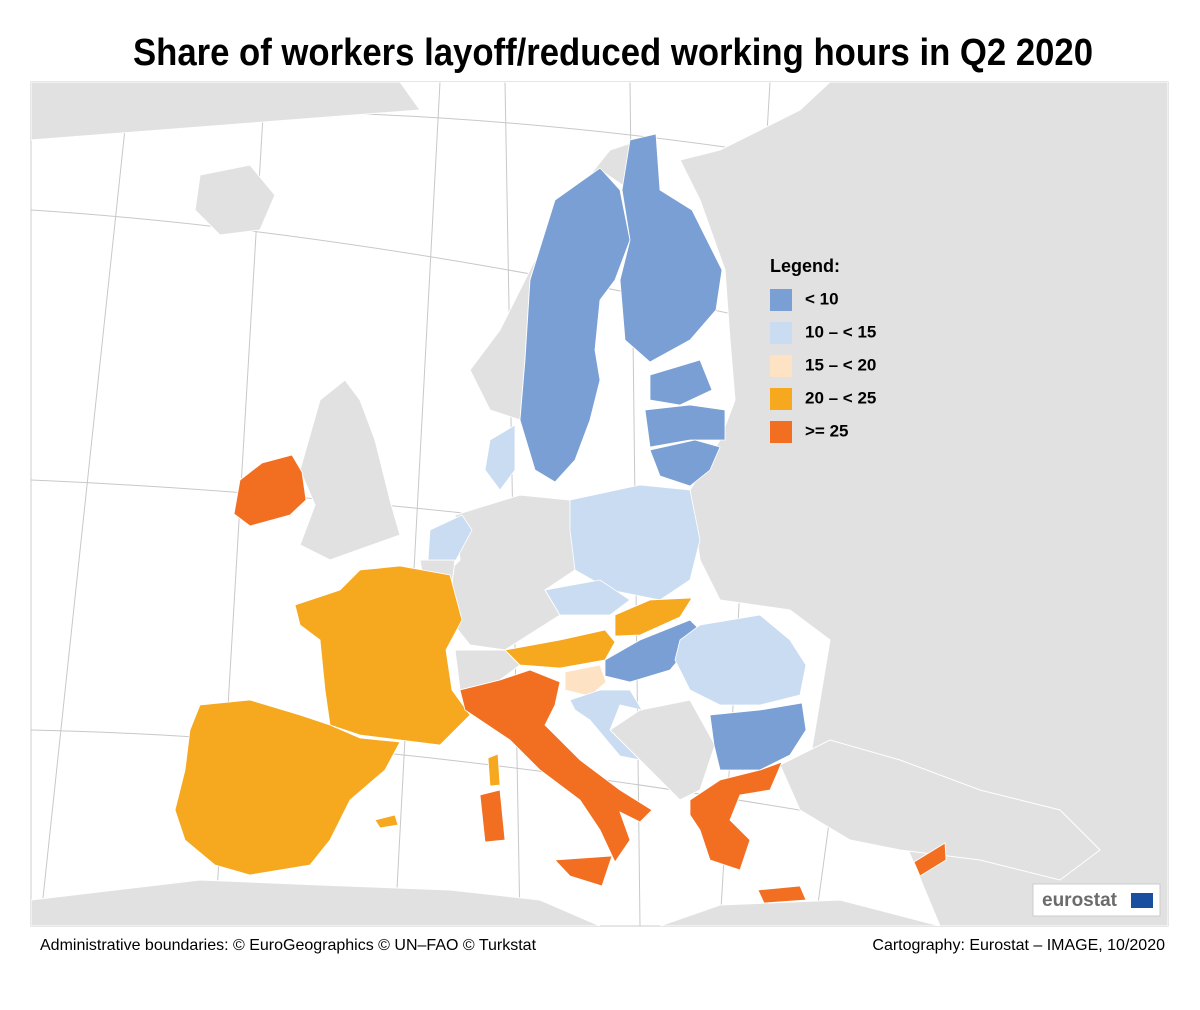  I want to click on logo: eurostat, so click(1096, 900).